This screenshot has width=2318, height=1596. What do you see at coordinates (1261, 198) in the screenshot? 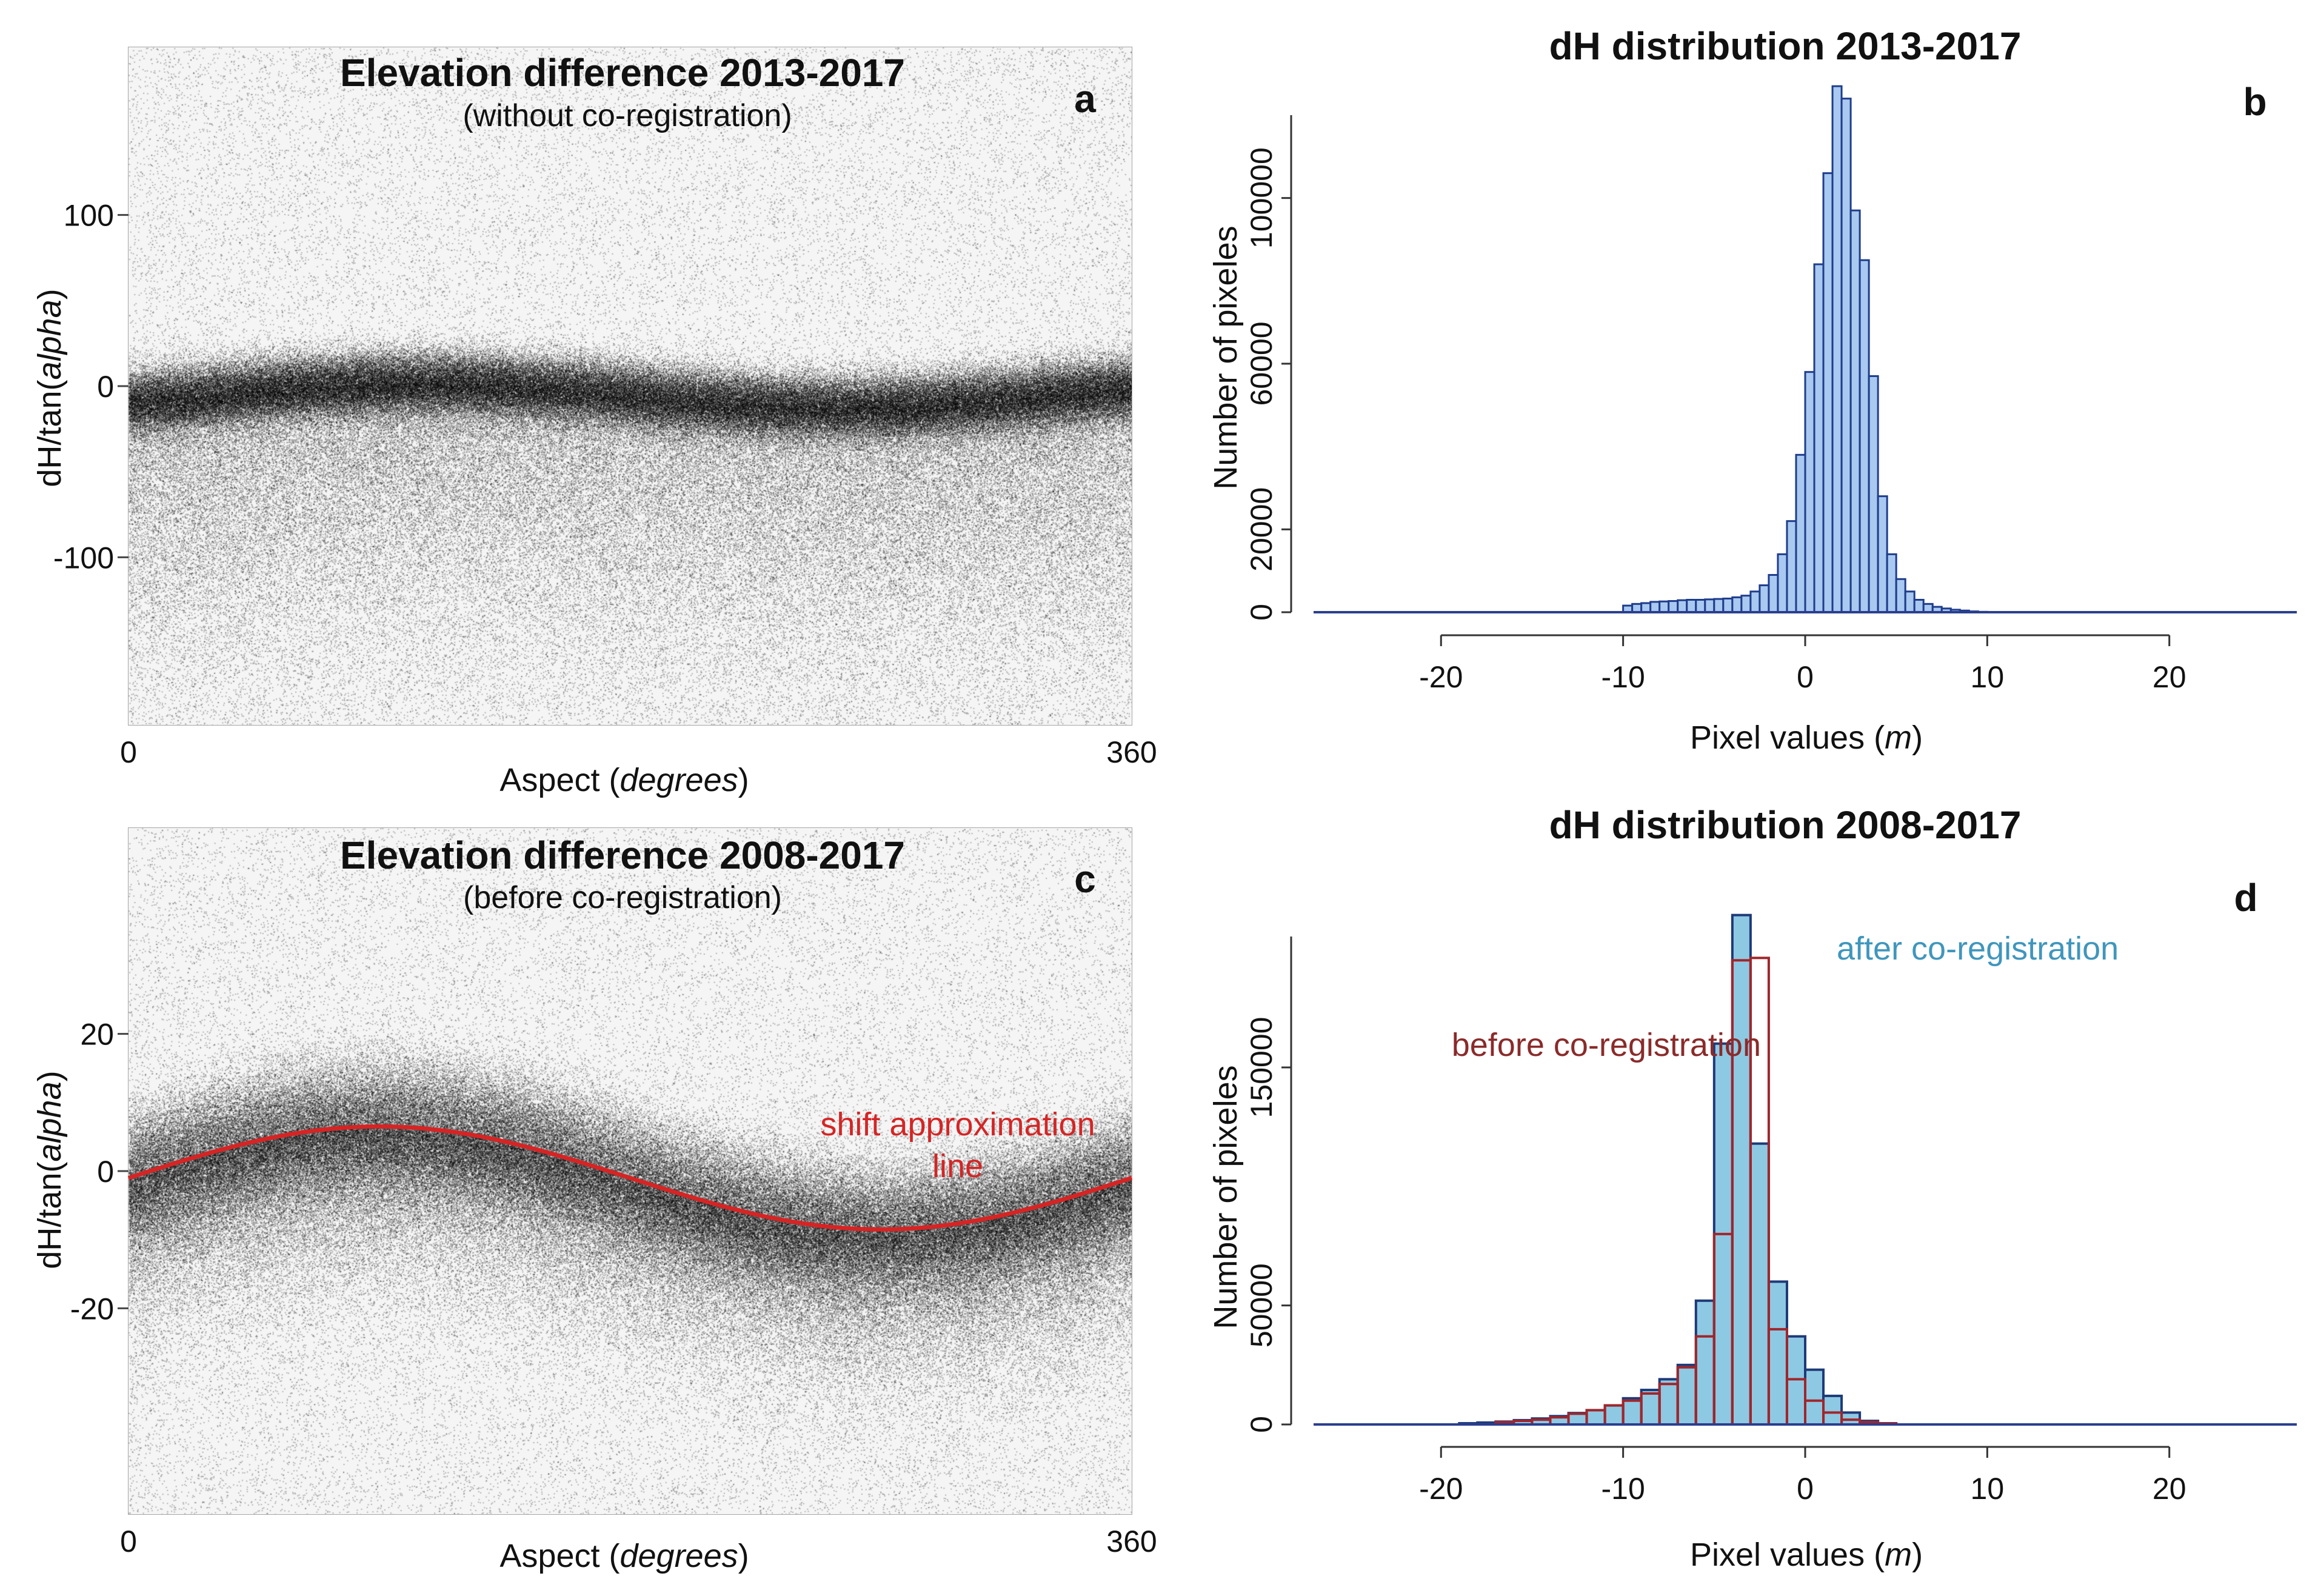
I see `y-tick-label: 100000` at bounding box center [1261, 198].